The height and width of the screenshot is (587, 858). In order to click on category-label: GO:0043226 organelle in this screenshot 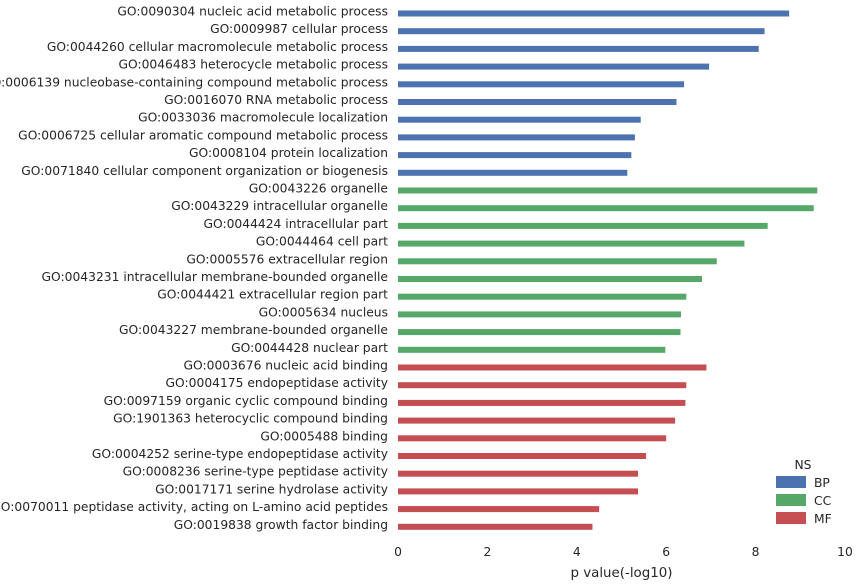, I will do `click(318, 189)`.